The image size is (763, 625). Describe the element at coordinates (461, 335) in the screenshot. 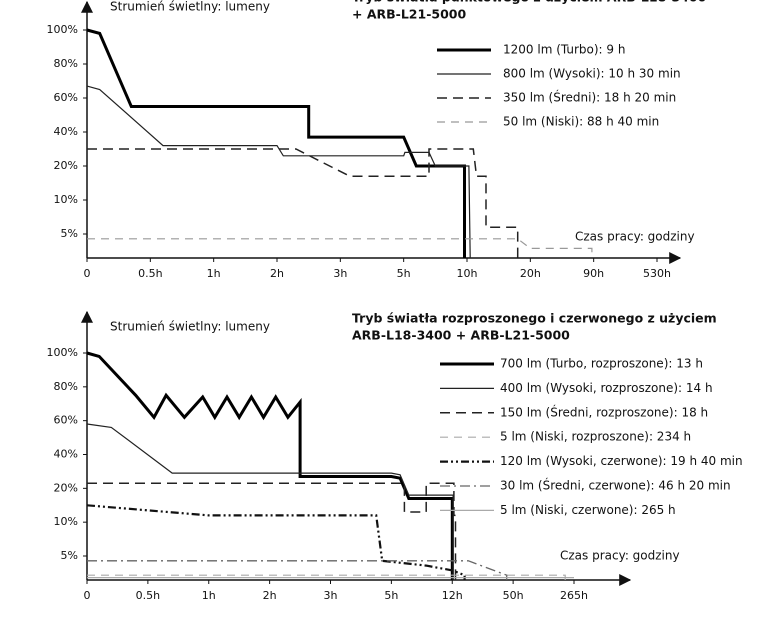

I see `chart-title: ARB-L18-3400 + ARB-L21-5000` at that location.